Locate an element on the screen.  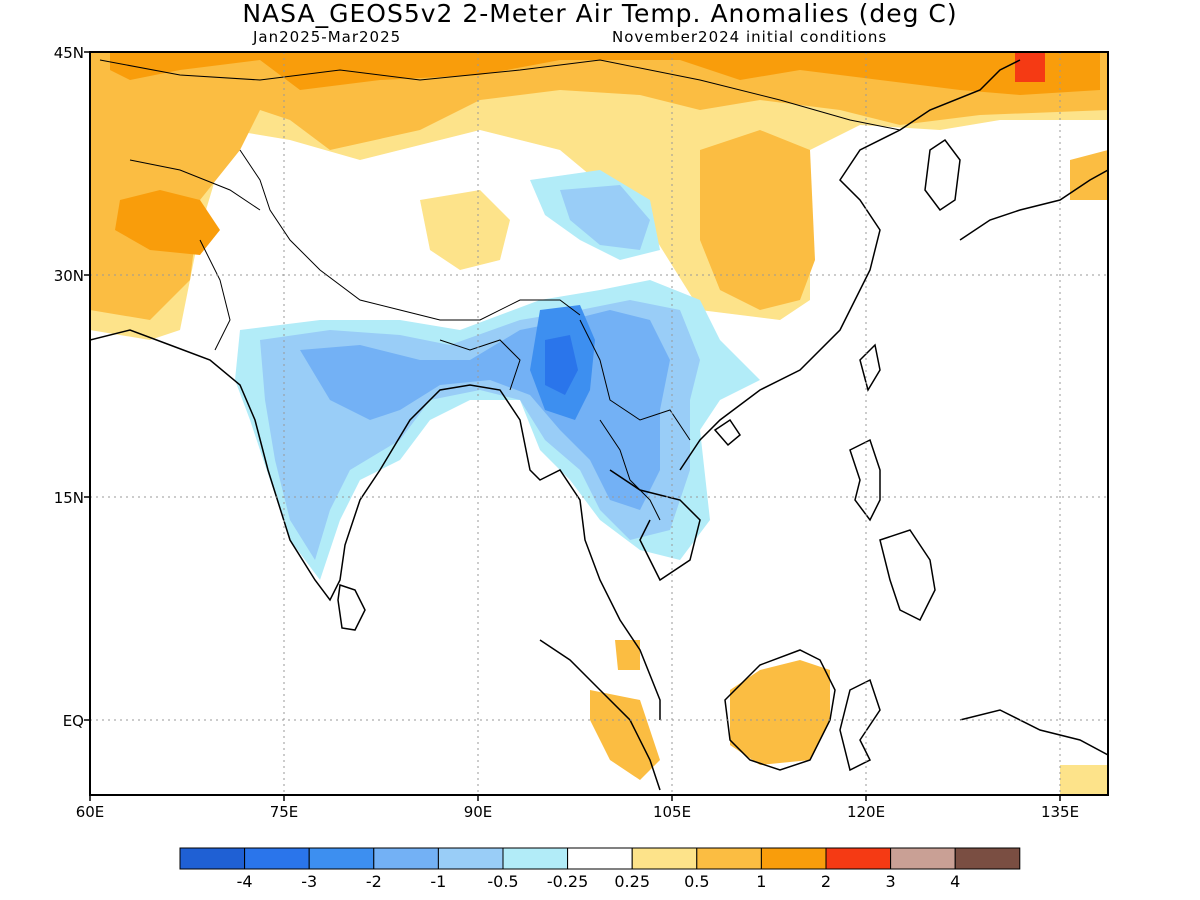
border-thailand is located at coordinates (630, 470).